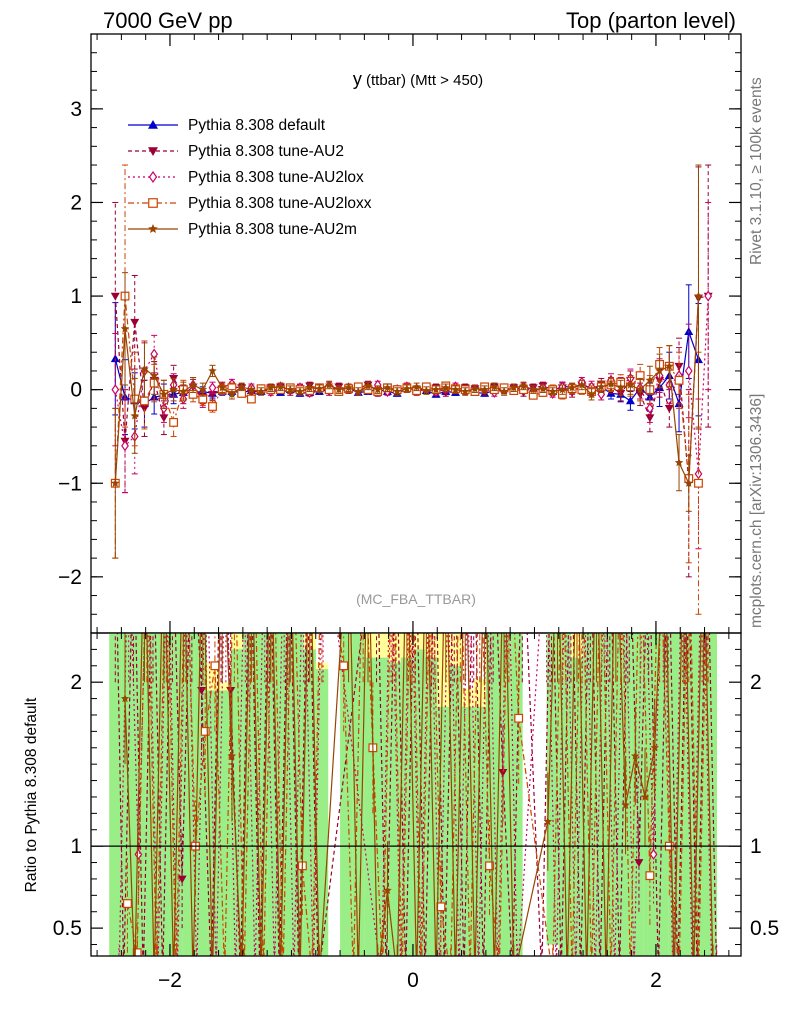 The height and width of the screenshot is (1024, 786). I want to click on ratio-y-tick-label-right: 1, so click(756, 846).